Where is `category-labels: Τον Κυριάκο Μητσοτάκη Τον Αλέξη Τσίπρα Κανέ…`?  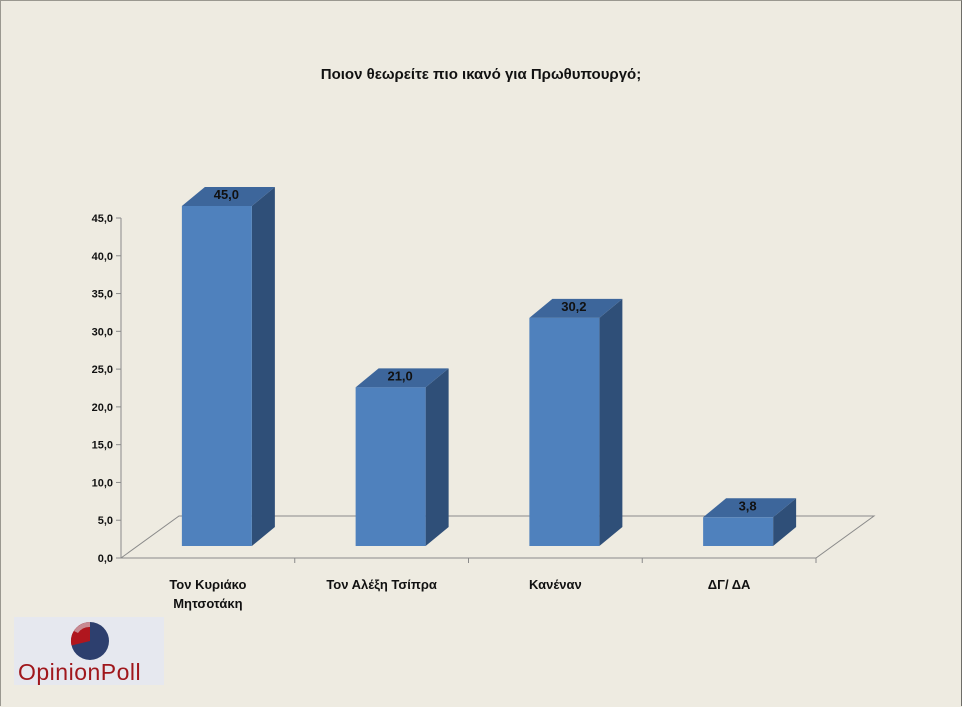 category-labels: Τον Κυριάκο Μητσοτάκη Τον Αλέξη Τσίπρα Κανέ… is located at coordinates (460, 594).